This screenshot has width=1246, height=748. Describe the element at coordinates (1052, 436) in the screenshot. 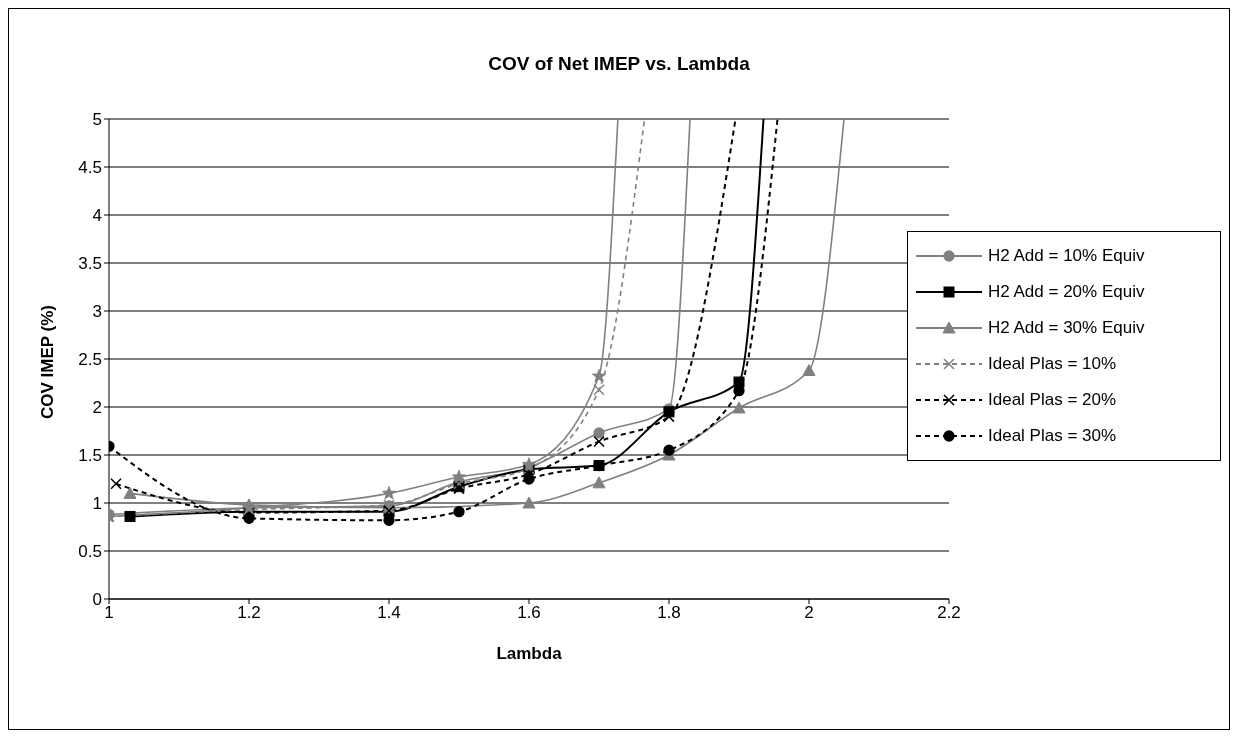

I see `legend-label: Ideal Plas = 30%` at that location.